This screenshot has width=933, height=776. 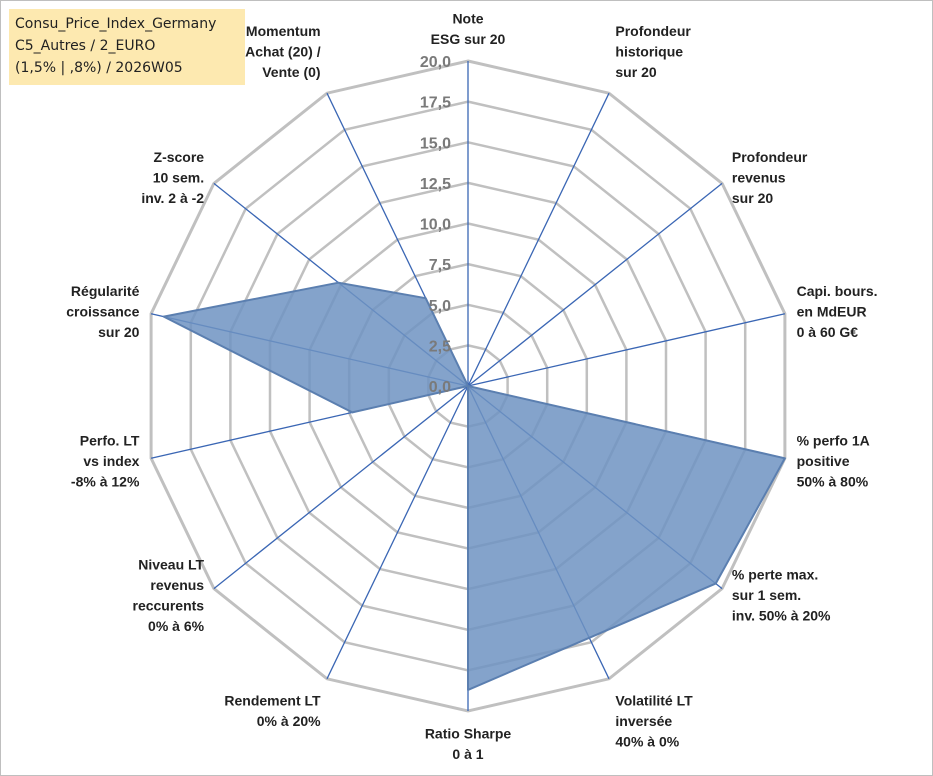 What do you see at coordinates (171, 564) in the screenshot?
I see `axis-label-line: Niveau LT` at bounding box center [171, 564].